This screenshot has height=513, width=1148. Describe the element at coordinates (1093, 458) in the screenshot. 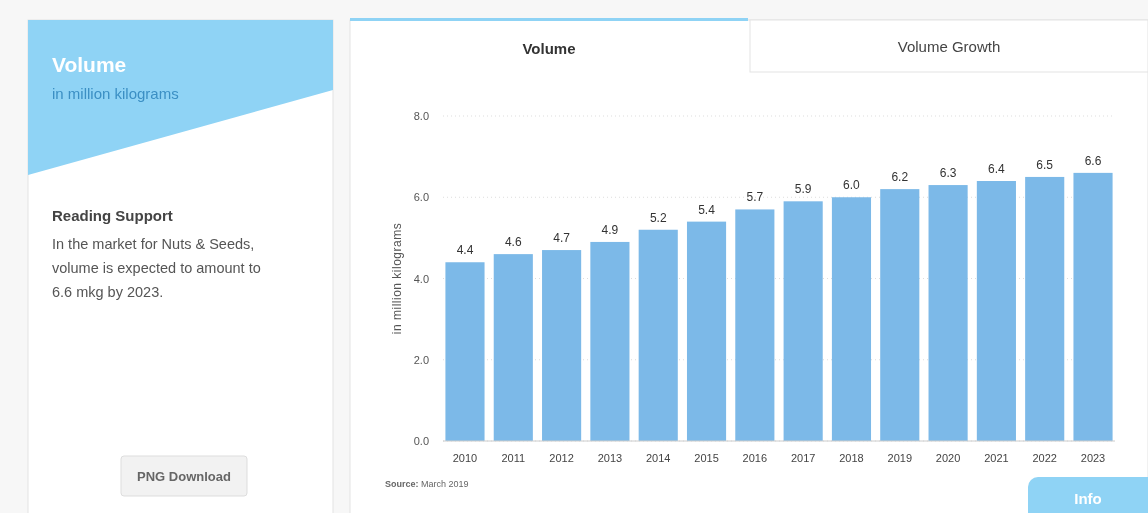

I see `x-tick-label: 2023` at that location.